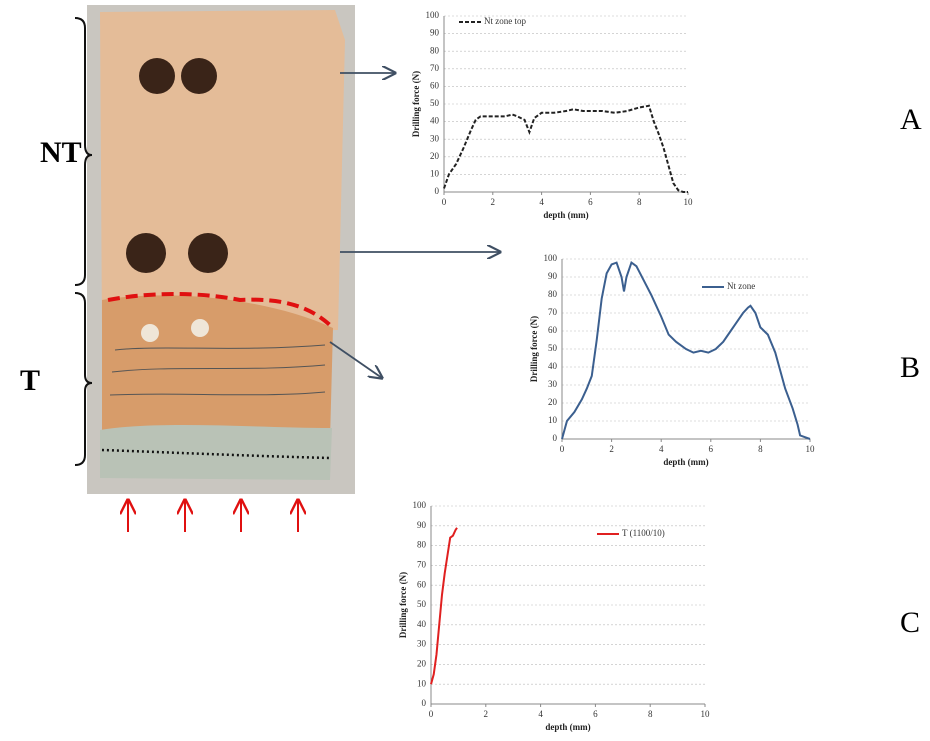  What do you see at coordinates (910, 622) in the screenshot?
I see `panel-label: C` at bounding box center [910, 622].